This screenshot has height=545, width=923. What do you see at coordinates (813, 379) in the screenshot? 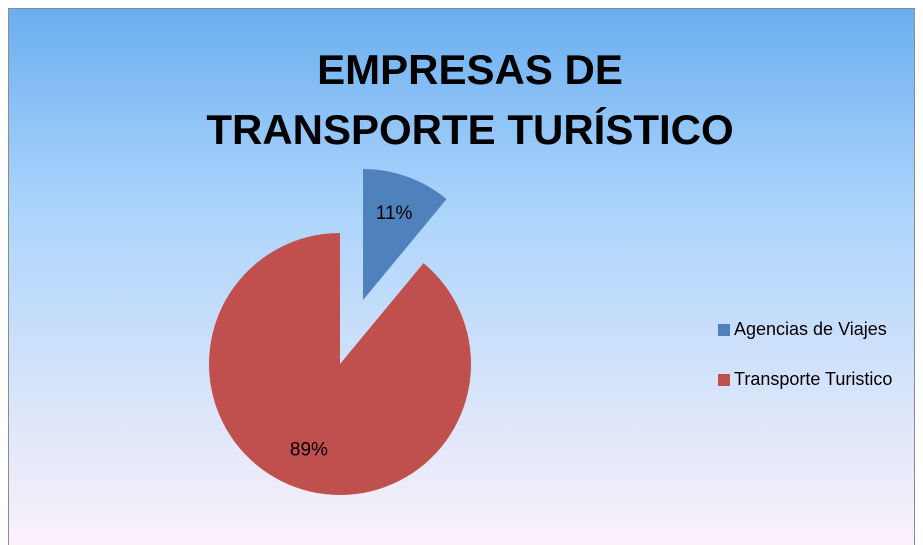
I see `legend-label: Transporte Turistico` at bounding box center [813, 379].